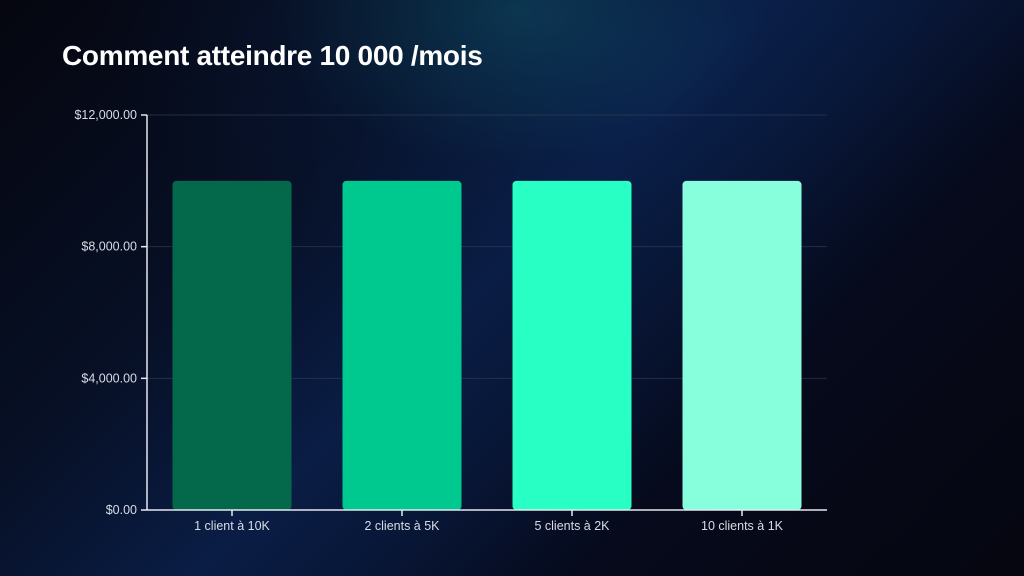  I want to click on x-tick-label: 2 clients à 5K, so click(402, 526).